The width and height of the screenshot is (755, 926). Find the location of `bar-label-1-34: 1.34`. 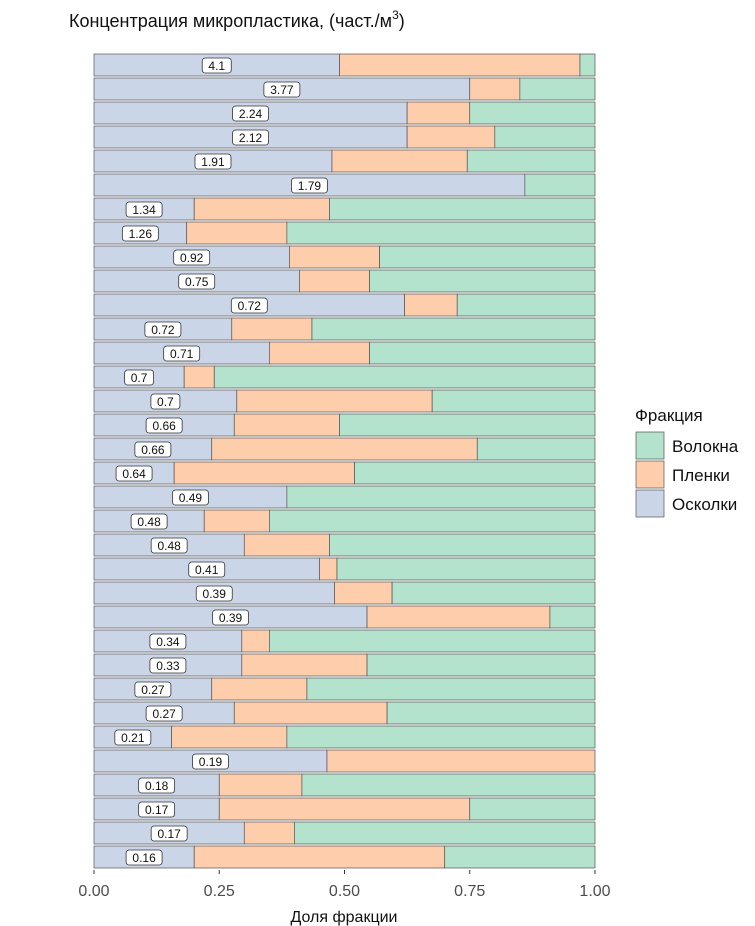

bar-label-1-34: 1.34 is located at coordinates (144, 209).